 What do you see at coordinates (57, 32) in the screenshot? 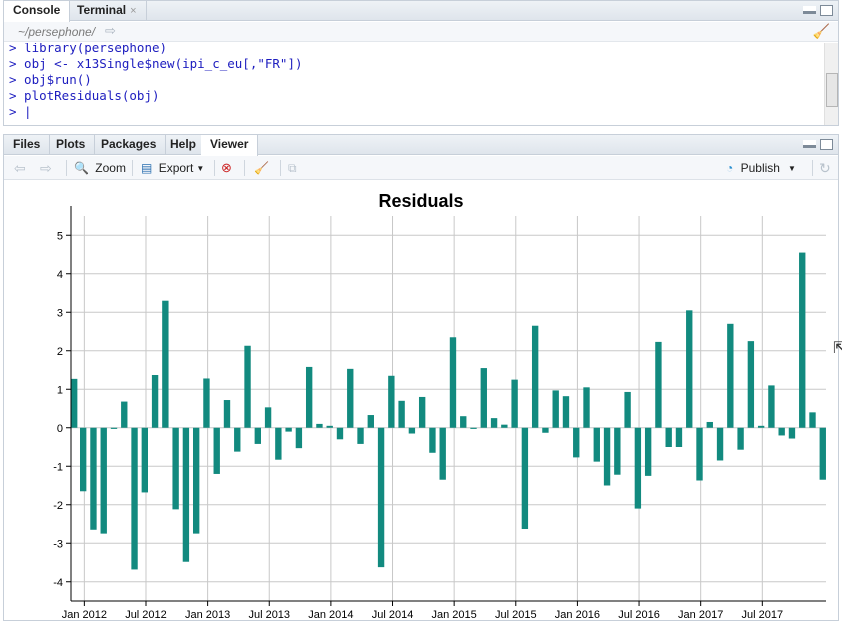
I see `working-directory: ~/persephone/` at bounding box center [57, 32].